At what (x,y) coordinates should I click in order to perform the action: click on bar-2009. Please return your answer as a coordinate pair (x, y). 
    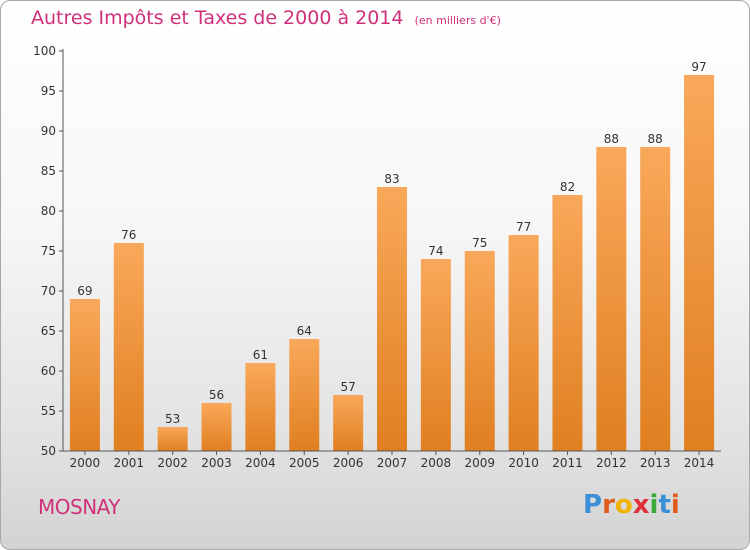
    Looking at the image, I should click on (479, 351).